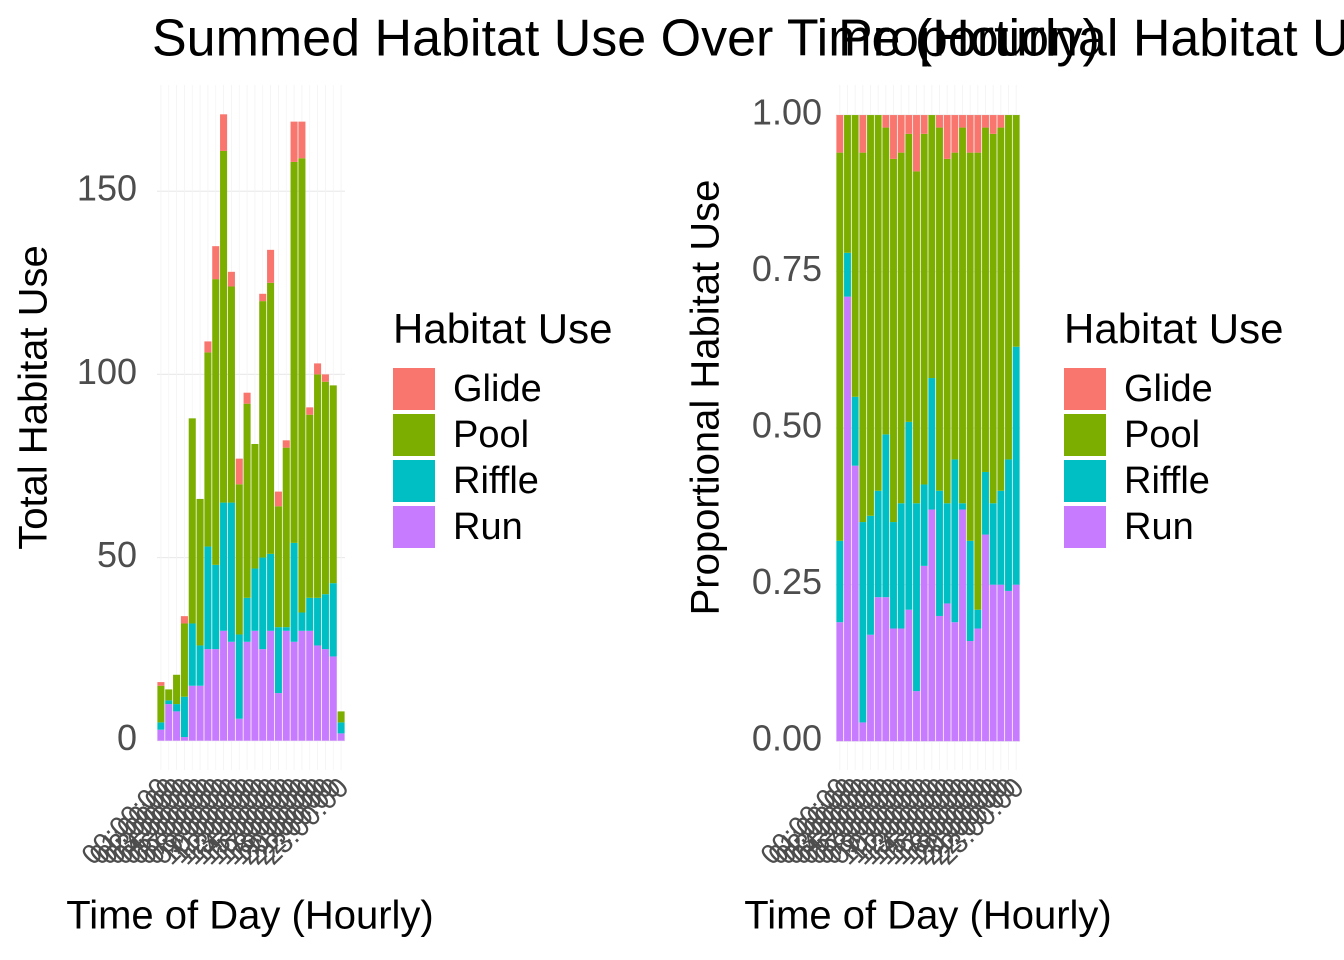  I want to click on y-tick-label: 0.75, so click(787, 268).